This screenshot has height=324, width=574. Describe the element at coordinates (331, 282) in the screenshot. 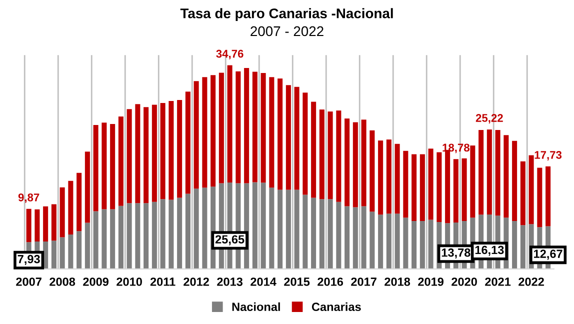

I see `x-tick-label: 2016` at that location.